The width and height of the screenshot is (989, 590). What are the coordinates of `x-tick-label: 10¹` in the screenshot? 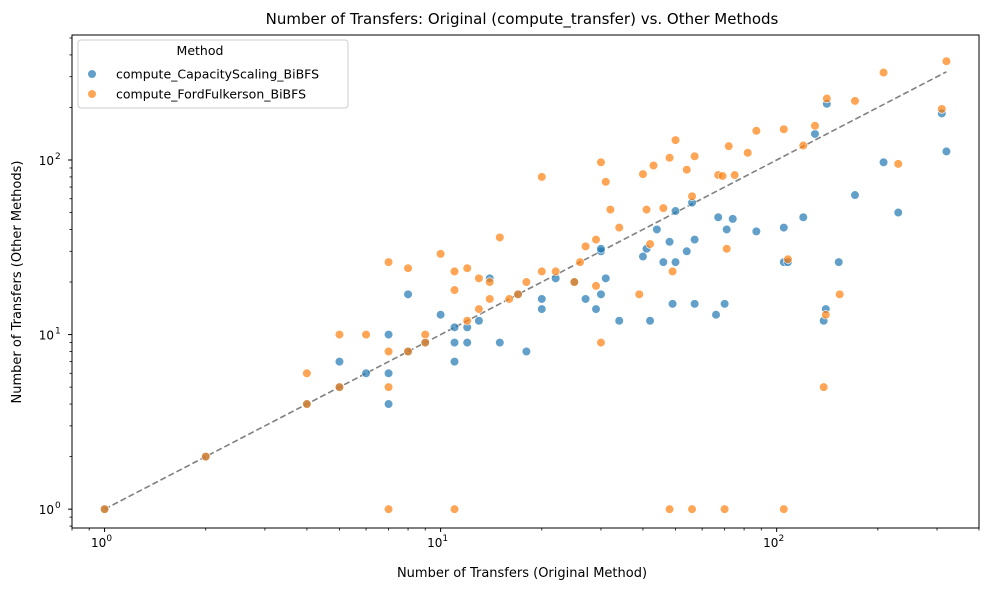 It's located at (437, 542).